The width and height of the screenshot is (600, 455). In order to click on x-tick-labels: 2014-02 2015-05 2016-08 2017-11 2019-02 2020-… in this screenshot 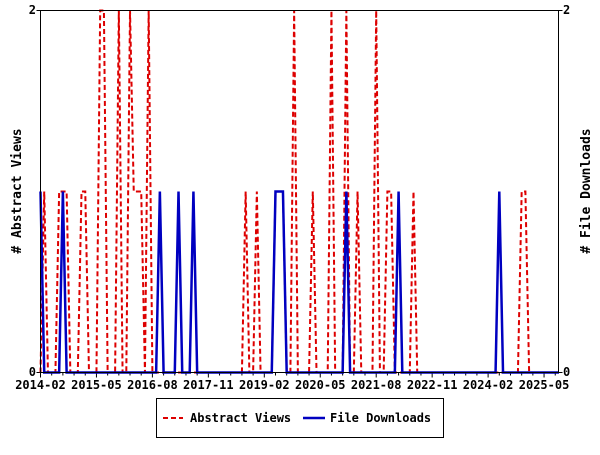, I will do `click(292, 385)`.